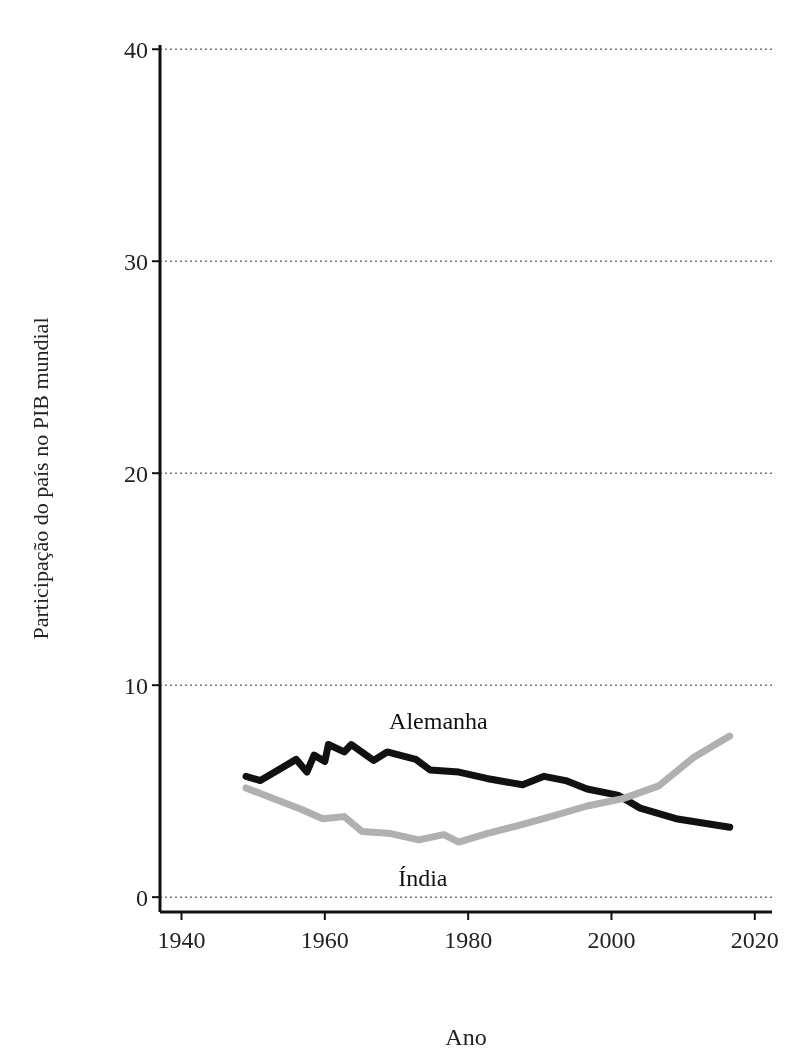  What do you see at coordinates (136, 49) in the screenshot?
I see `y-tick-label: 40` at bounding box center [136, 49].